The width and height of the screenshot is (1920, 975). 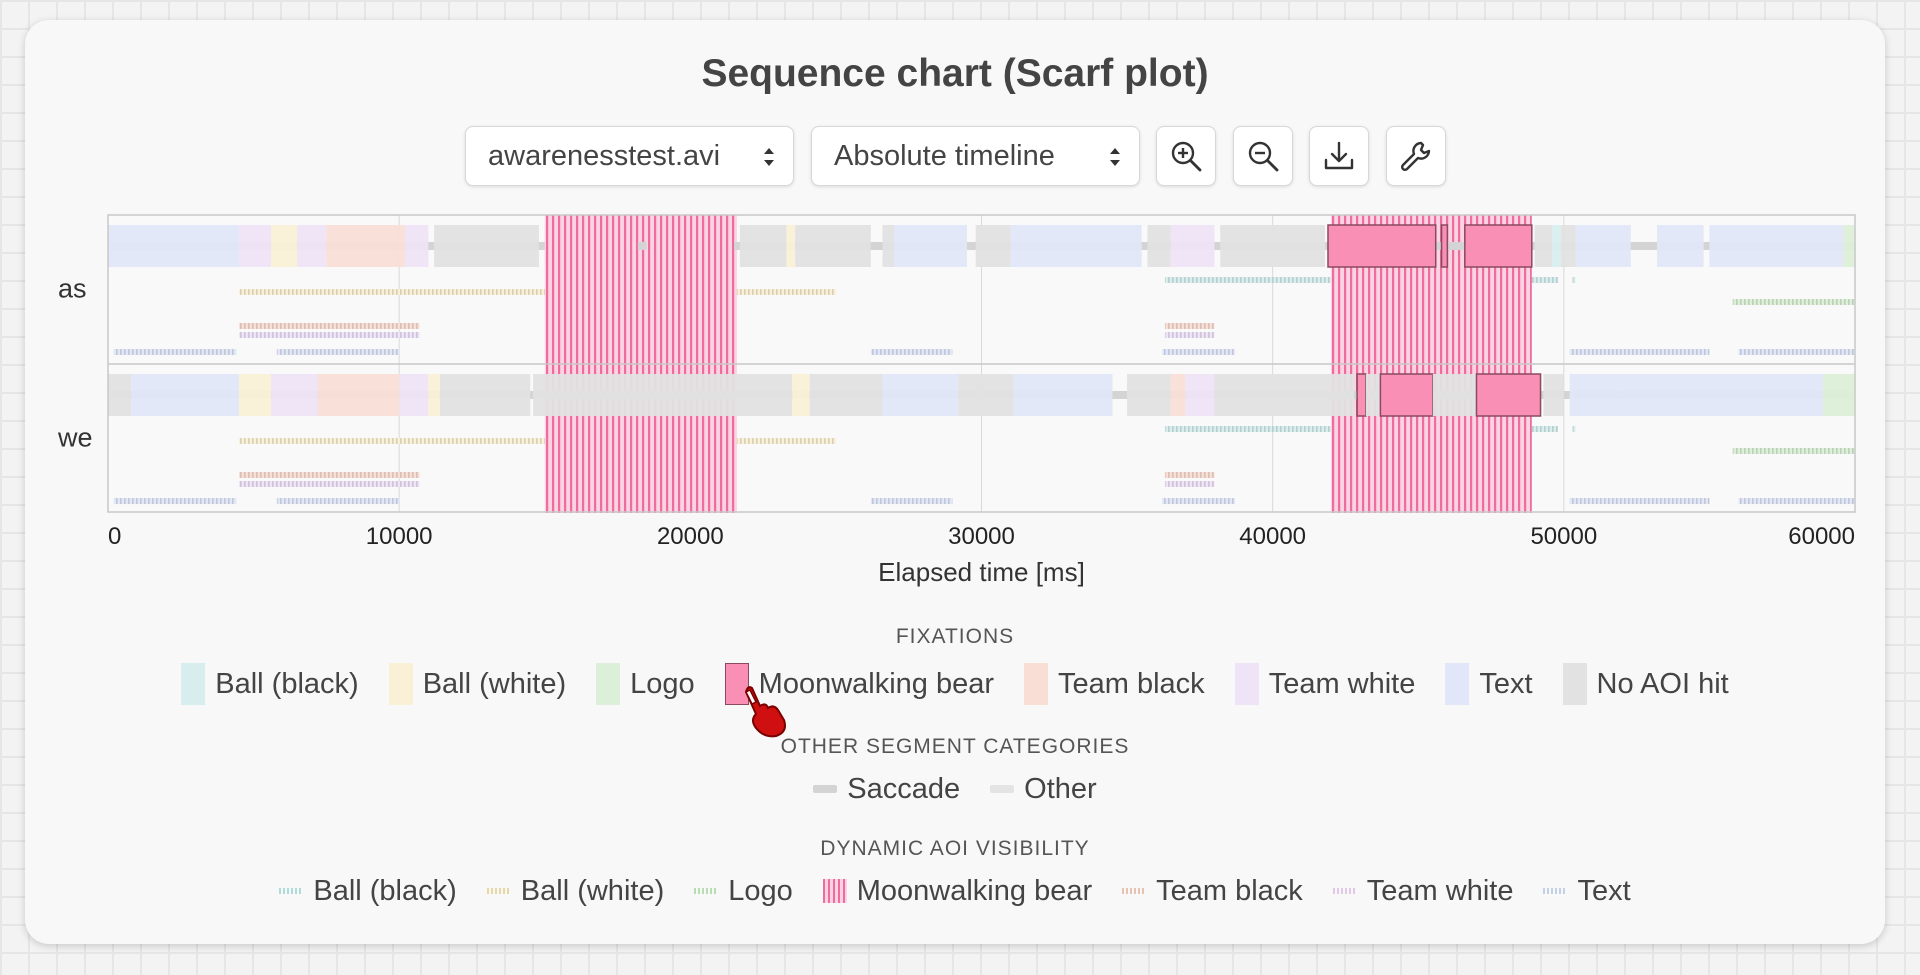 What do you see at coordinates (629, 156) in the screenshot?
I see `stimulus-select: awarenesstest.avi` at bounding box center [629, 156].